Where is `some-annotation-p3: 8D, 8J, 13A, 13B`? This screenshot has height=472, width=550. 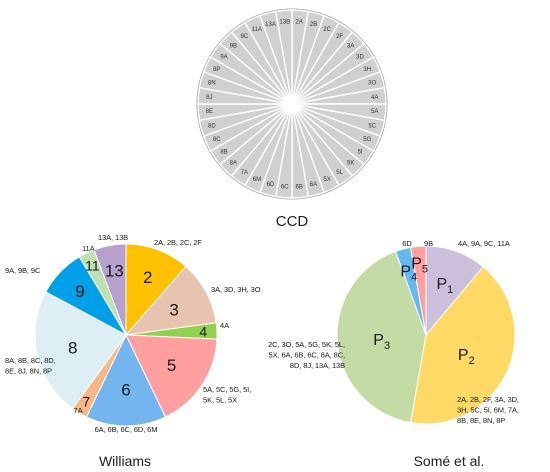 some-annotation-p3: 8D, 8J, 13A, 13B is located at coordinates (317, 365).